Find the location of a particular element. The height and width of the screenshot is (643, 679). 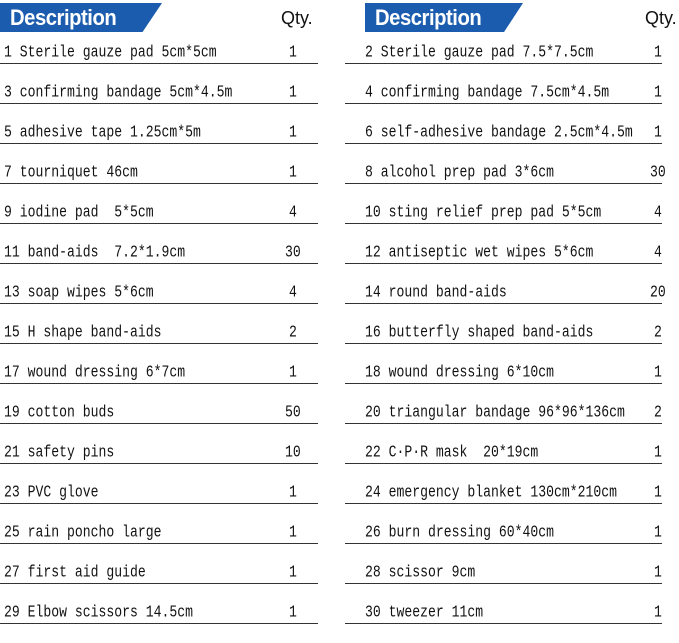

item-quantity: 10 is located at coordinates (293, 452).